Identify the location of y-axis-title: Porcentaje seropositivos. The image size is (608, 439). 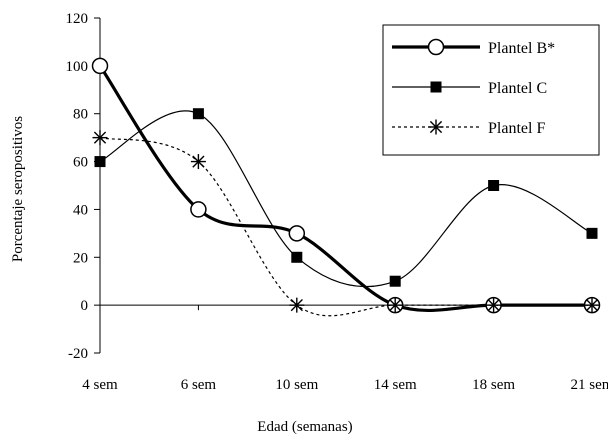
(18, 189).